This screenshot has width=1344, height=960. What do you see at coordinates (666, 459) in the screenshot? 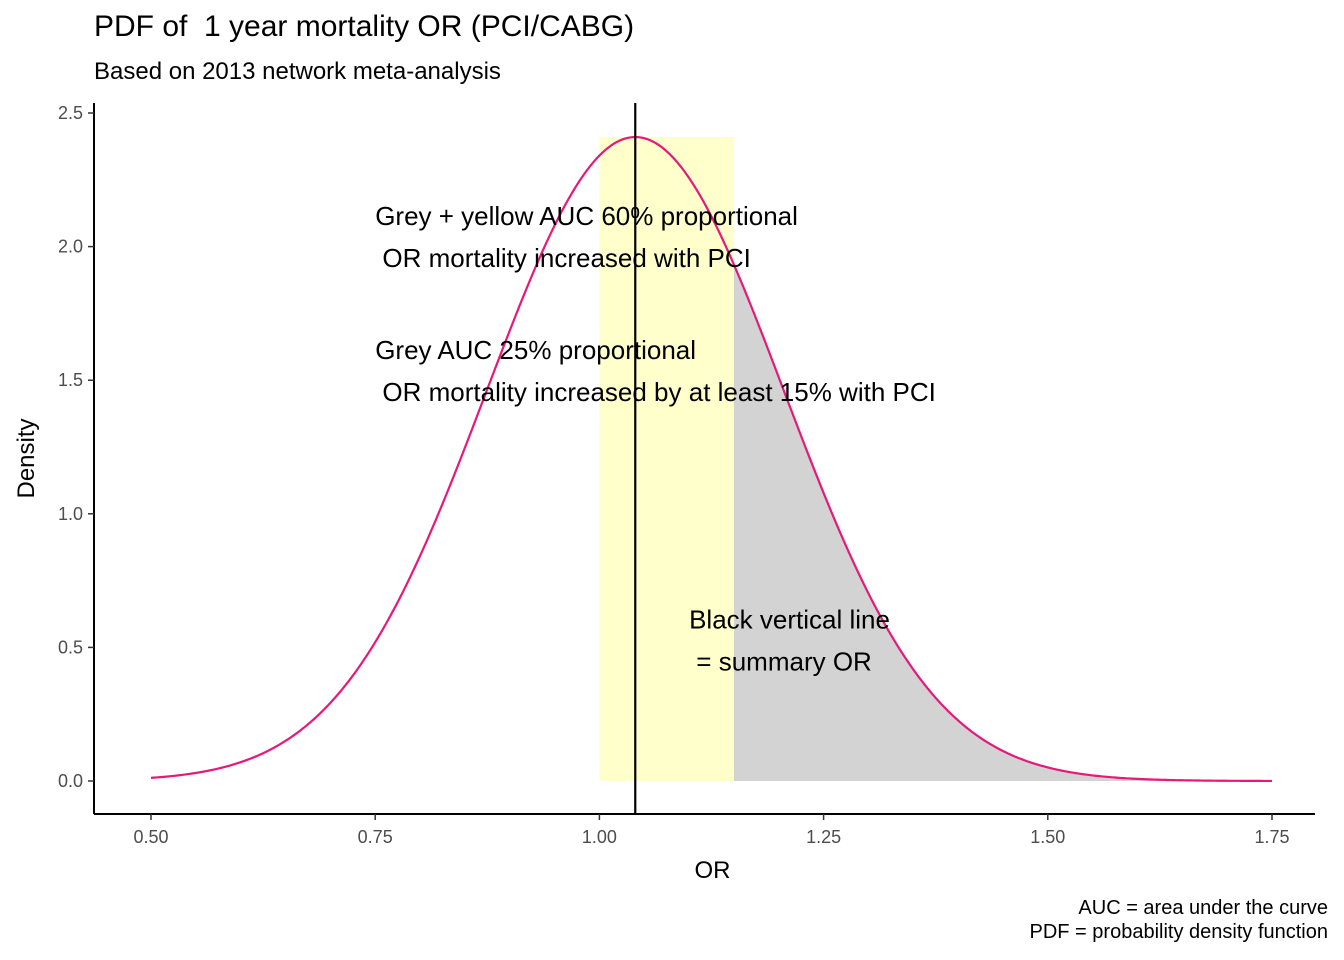
I see `yellow-auc-region` at bounding box center [666, 459].